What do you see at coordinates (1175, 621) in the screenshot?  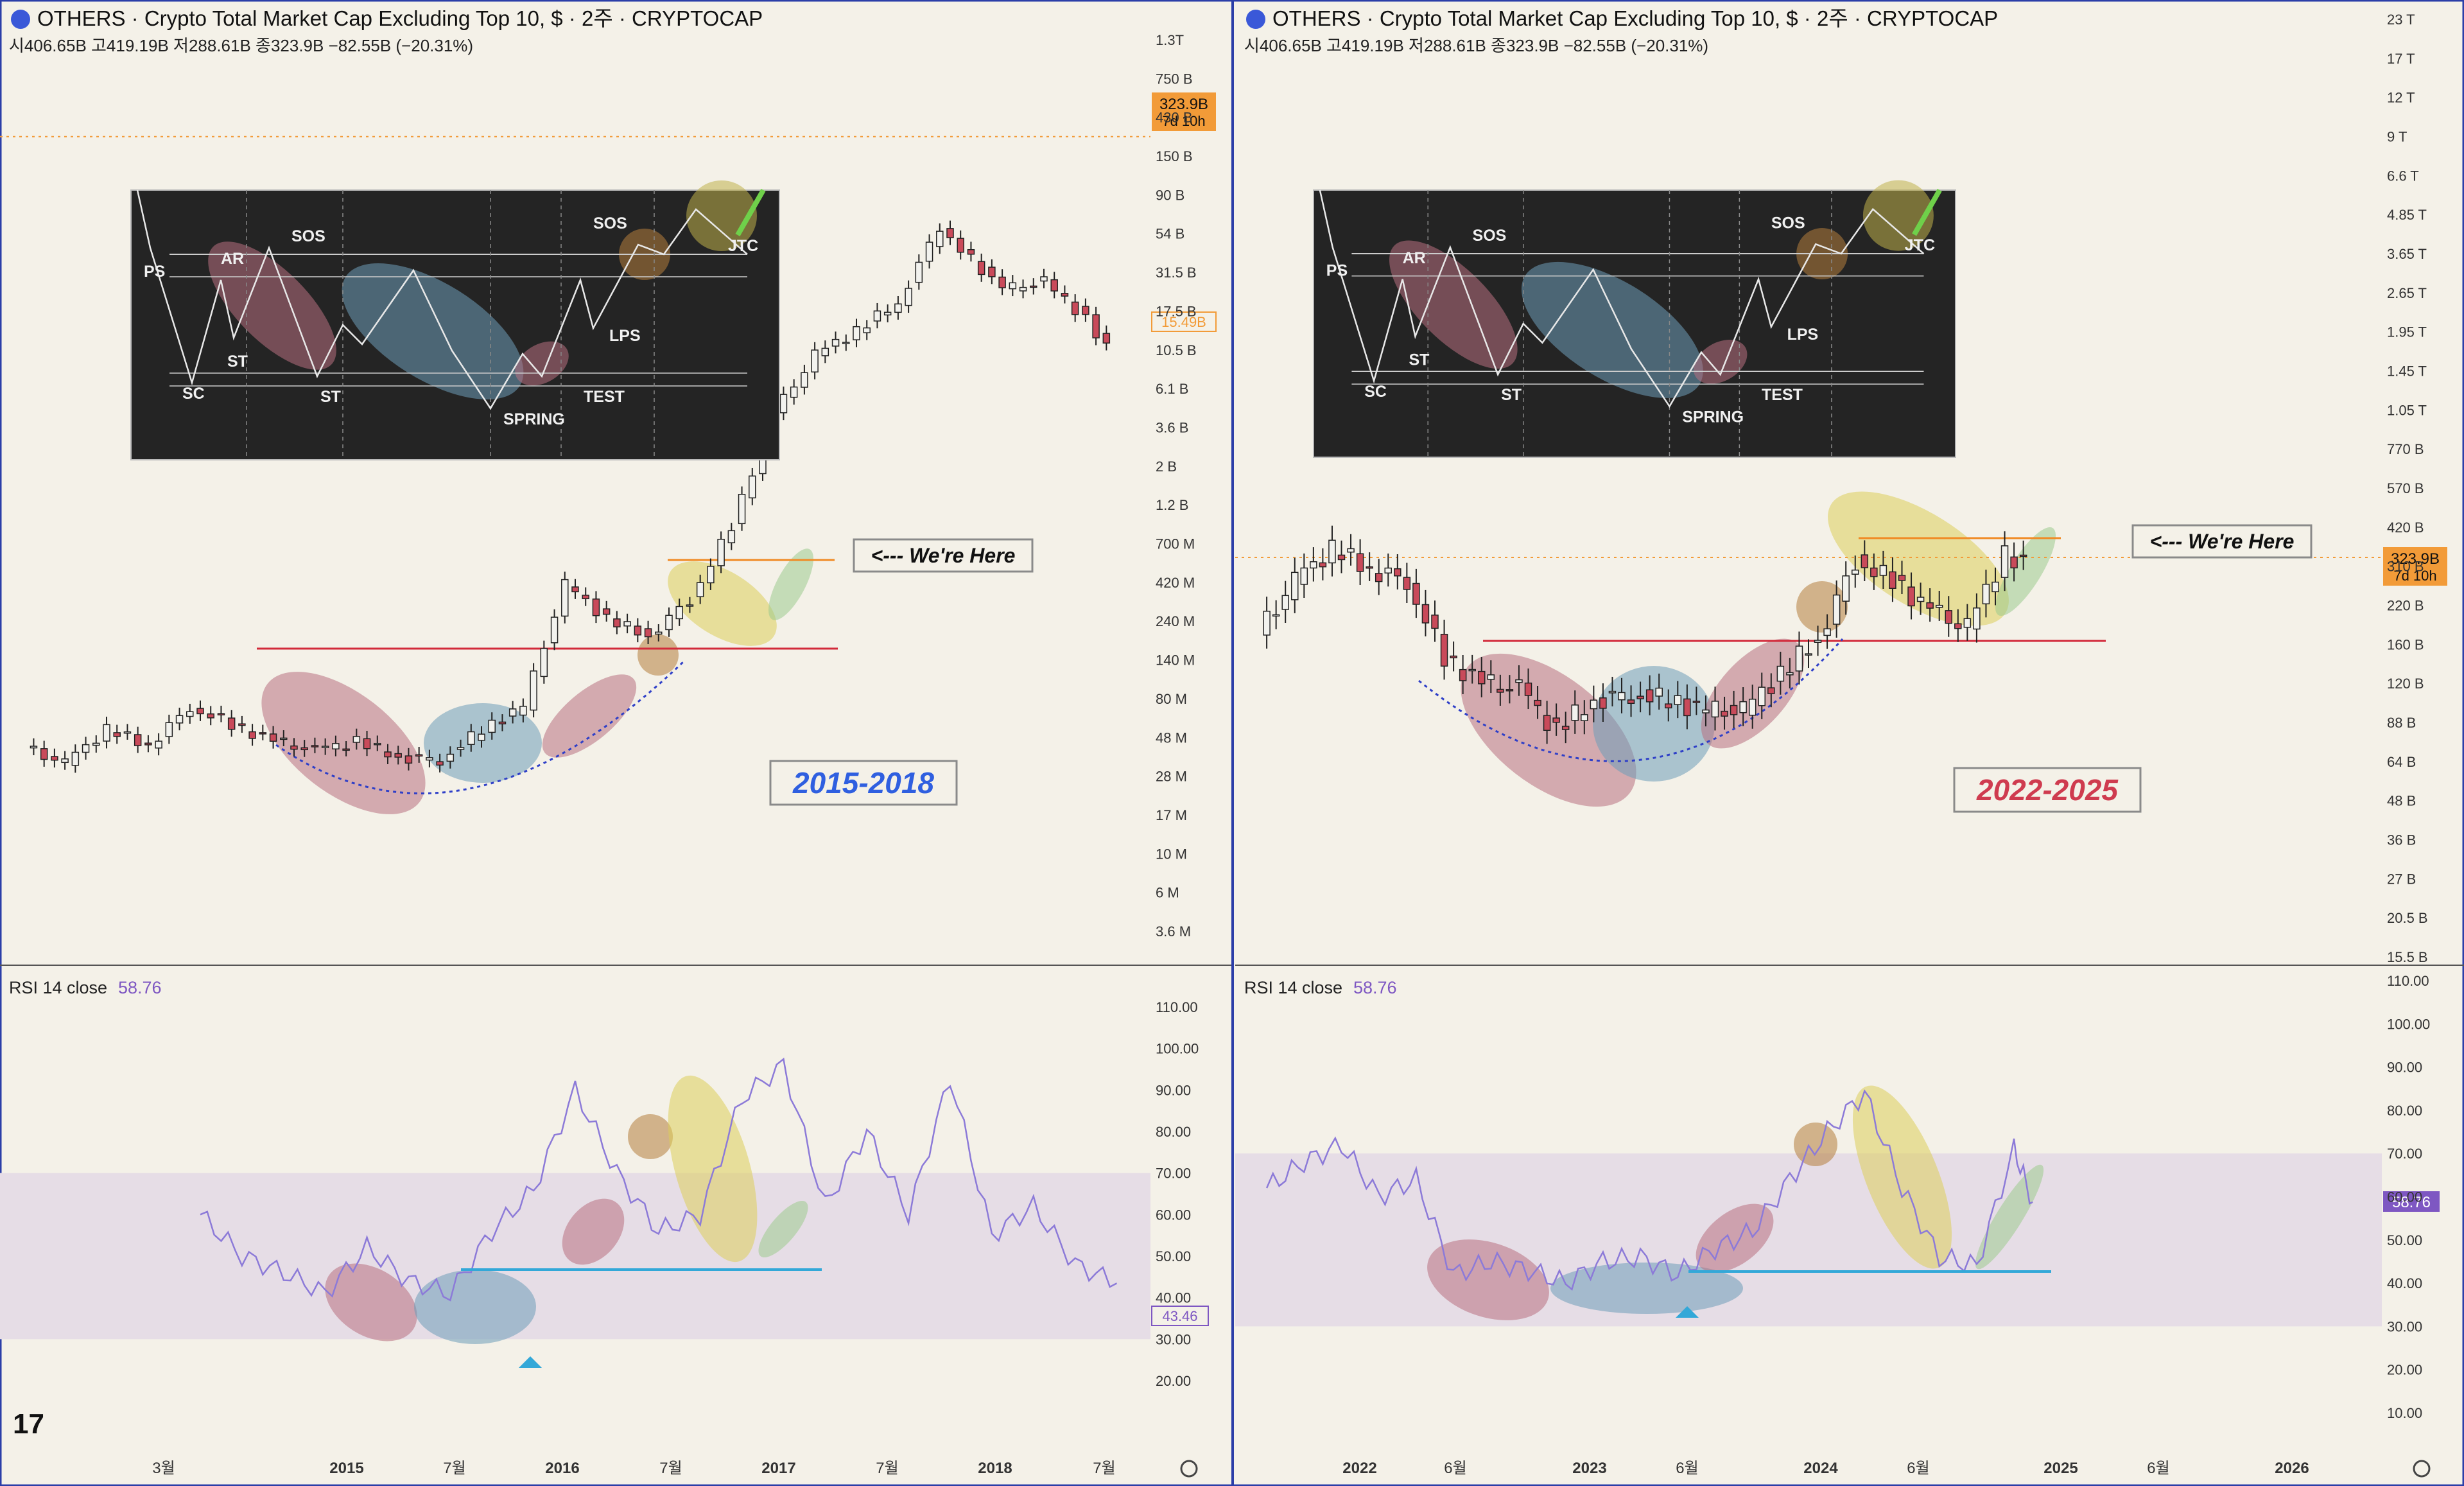 I see `price_axis-tick-label: 240 M` at bounding box center [1175, 621].